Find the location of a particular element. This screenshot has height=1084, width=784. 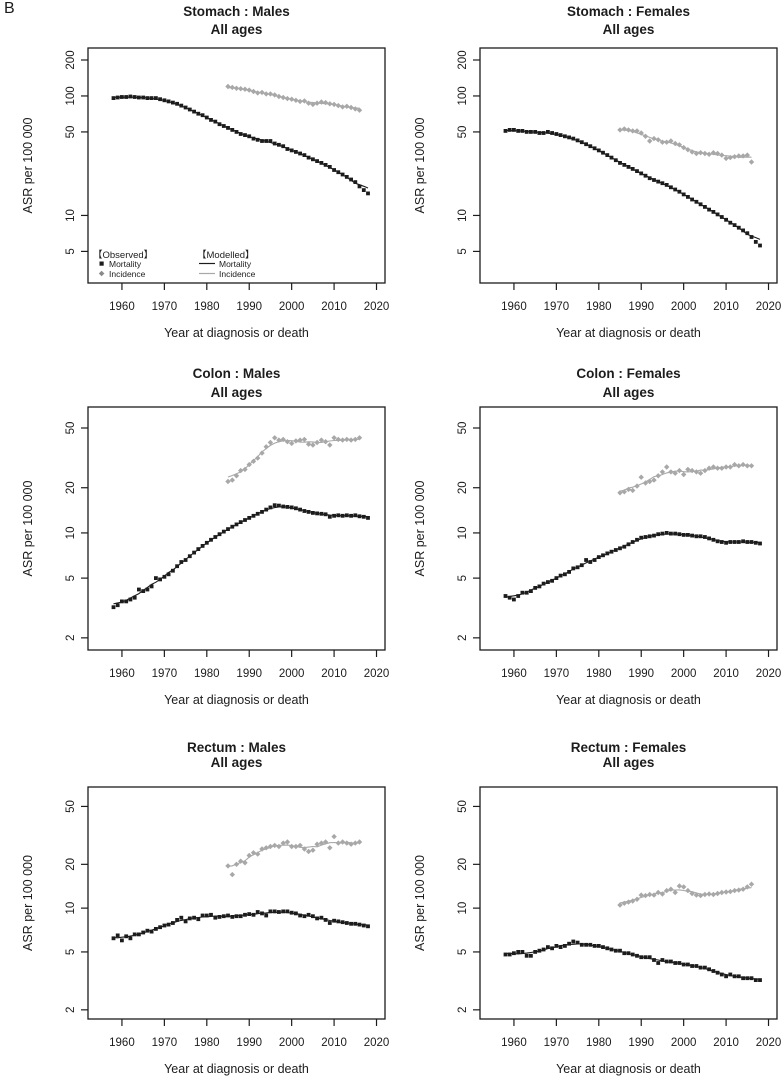

legend-modelled-incidence-label: Incidence is located at coordinates (237, 274).